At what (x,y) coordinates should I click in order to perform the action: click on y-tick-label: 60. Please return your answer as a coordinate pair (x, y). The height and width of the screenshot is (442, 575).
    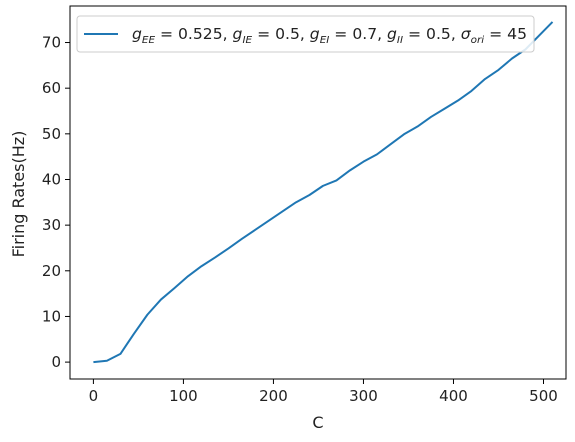
    Looking at the image, I should click on (51, 88).